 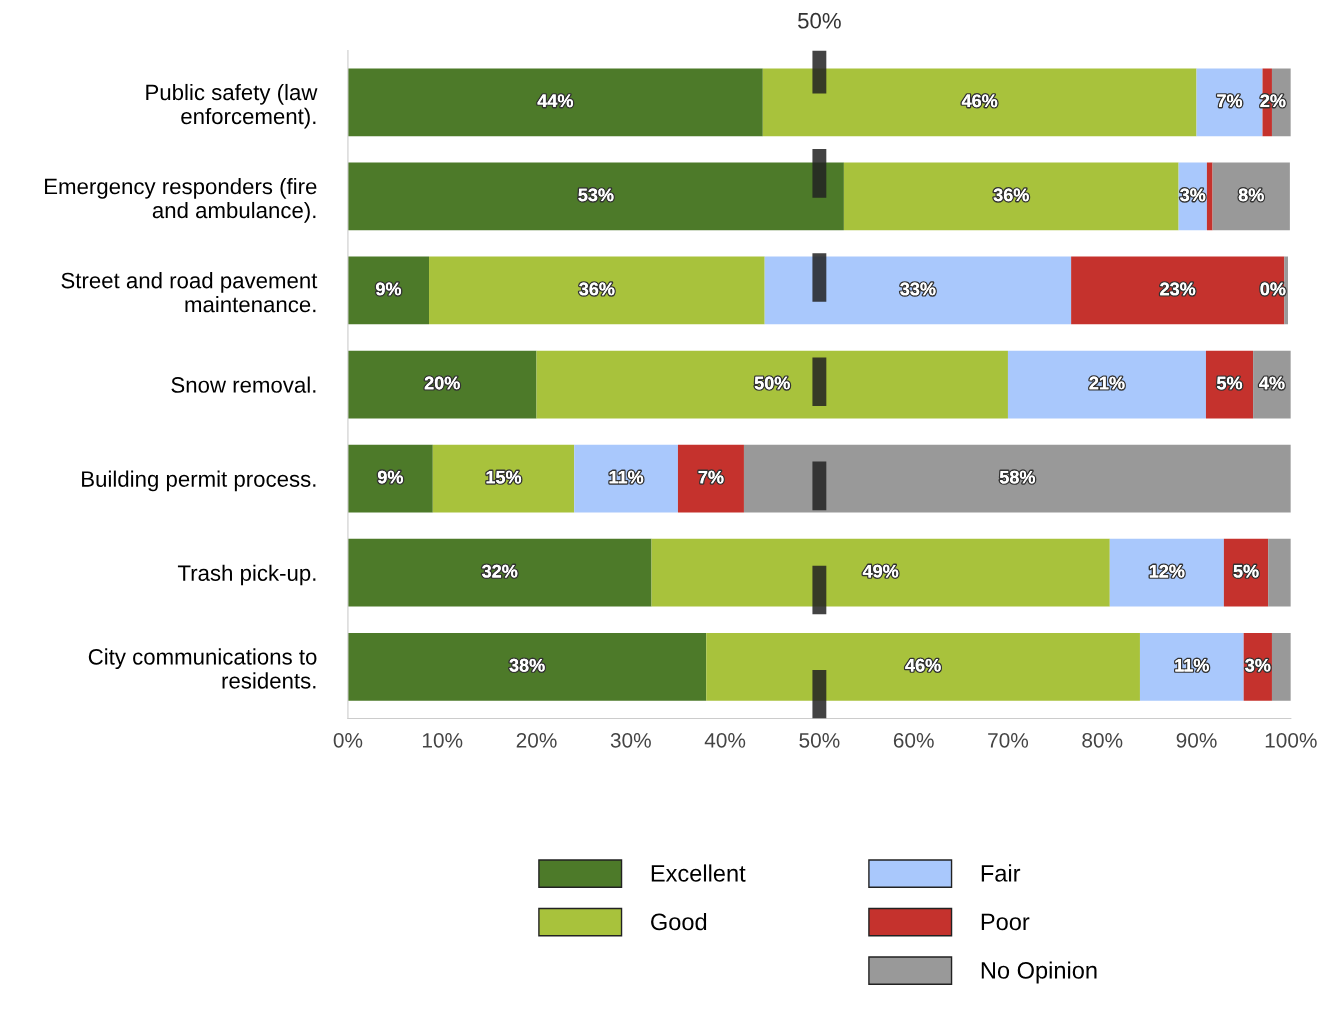 What do you see at coordinates (181, 200) in the screenshot?
I see `y-tick-label: Emergency responders (fire and ambulance).` at bounding box center [181, 200].